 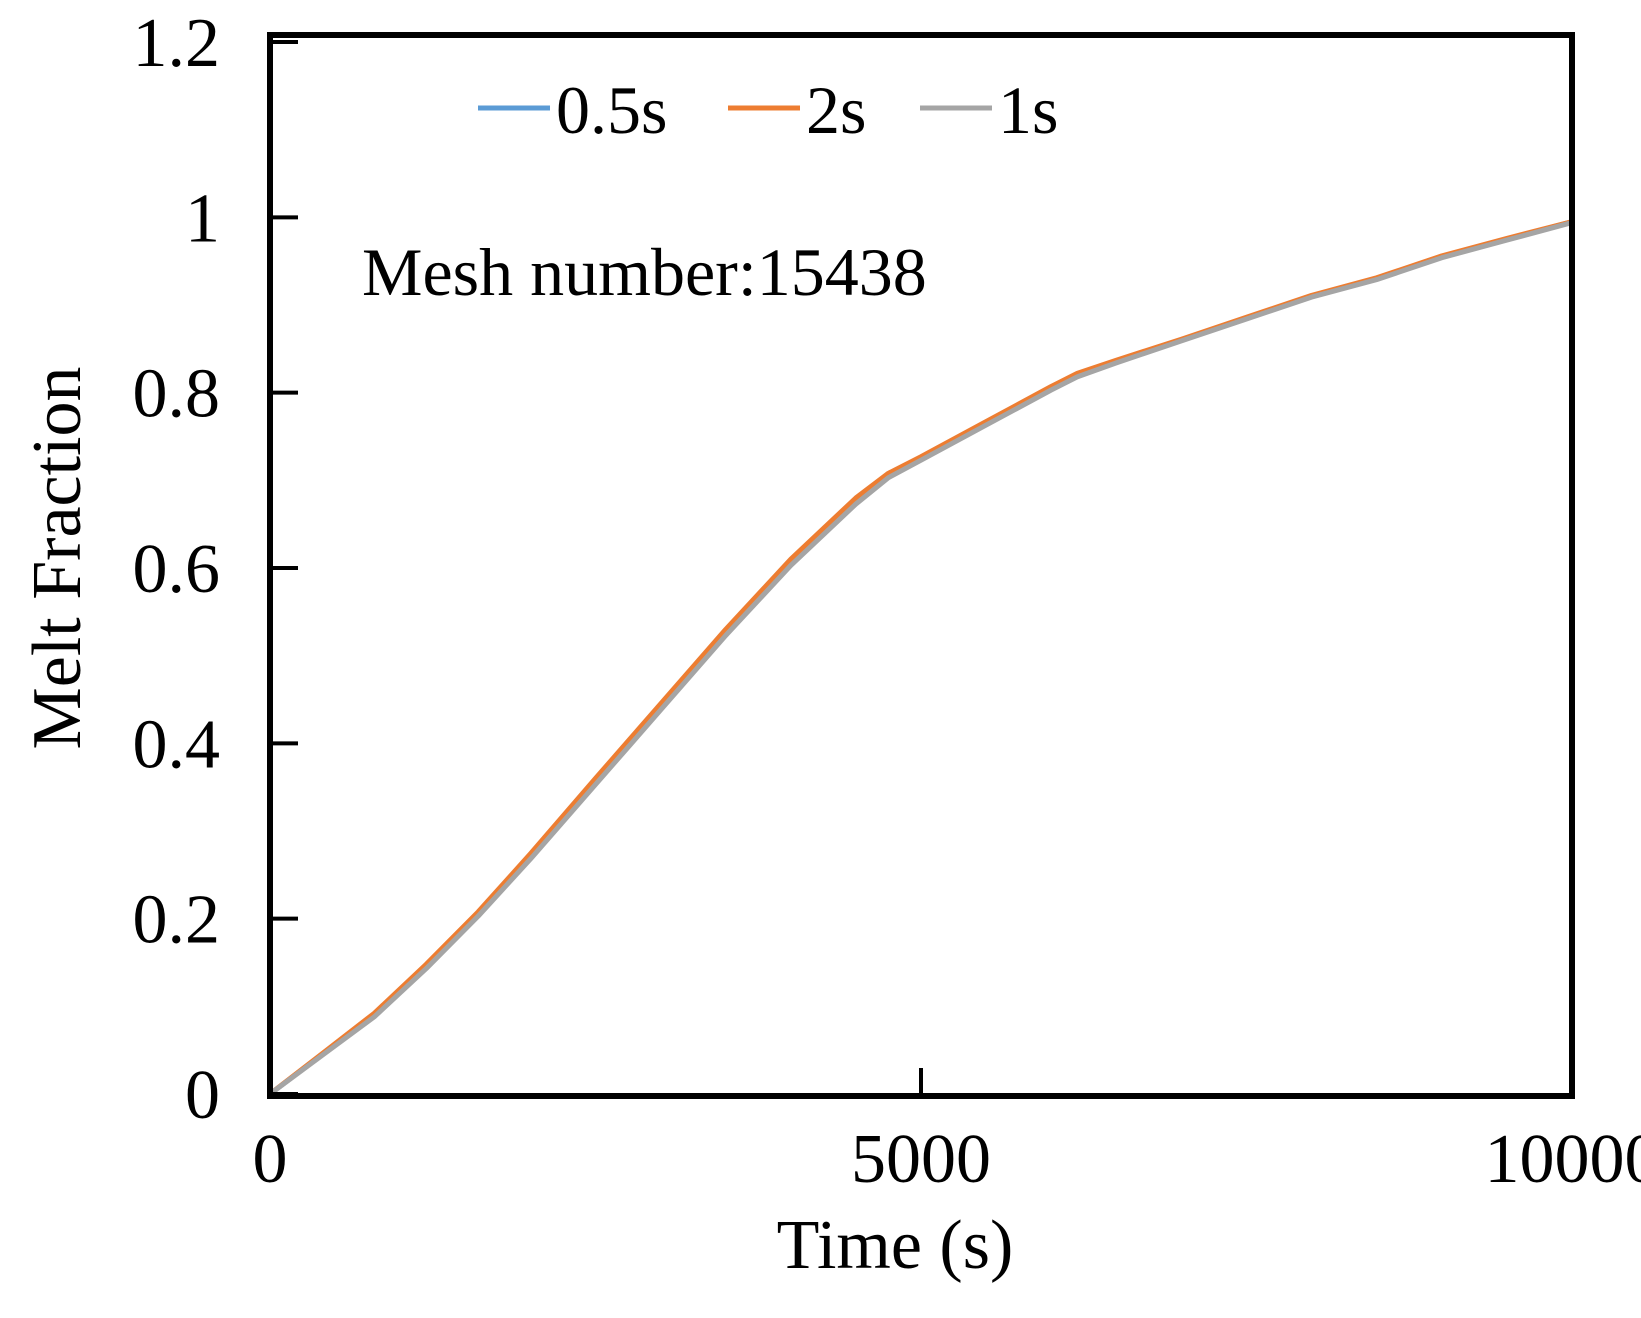 What do you see at coordinates (202, 218) in the screenshot?
I see `y-tick-label: 1` at bounding box center [202, 218].